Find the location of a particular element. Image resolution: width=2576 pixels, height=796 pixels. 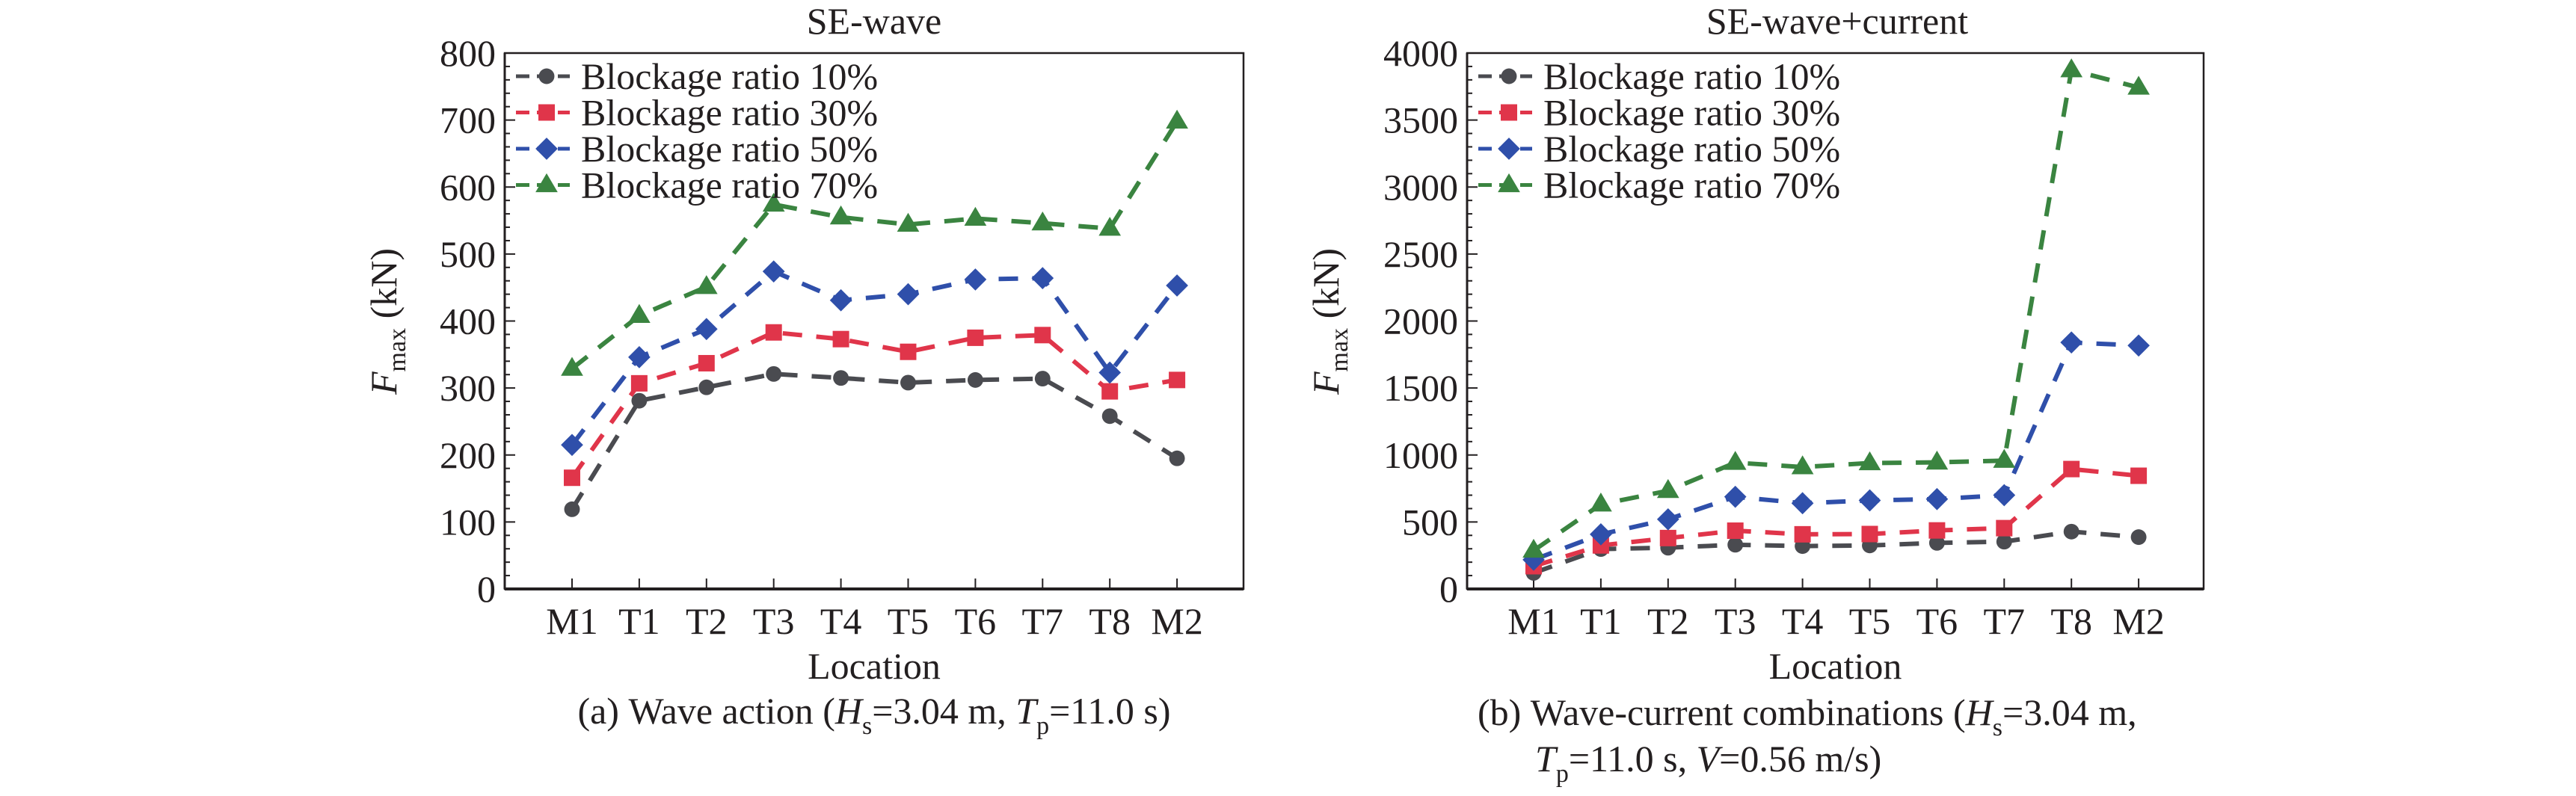

y-tick-label: 700 is located at coordinates (468, 120).